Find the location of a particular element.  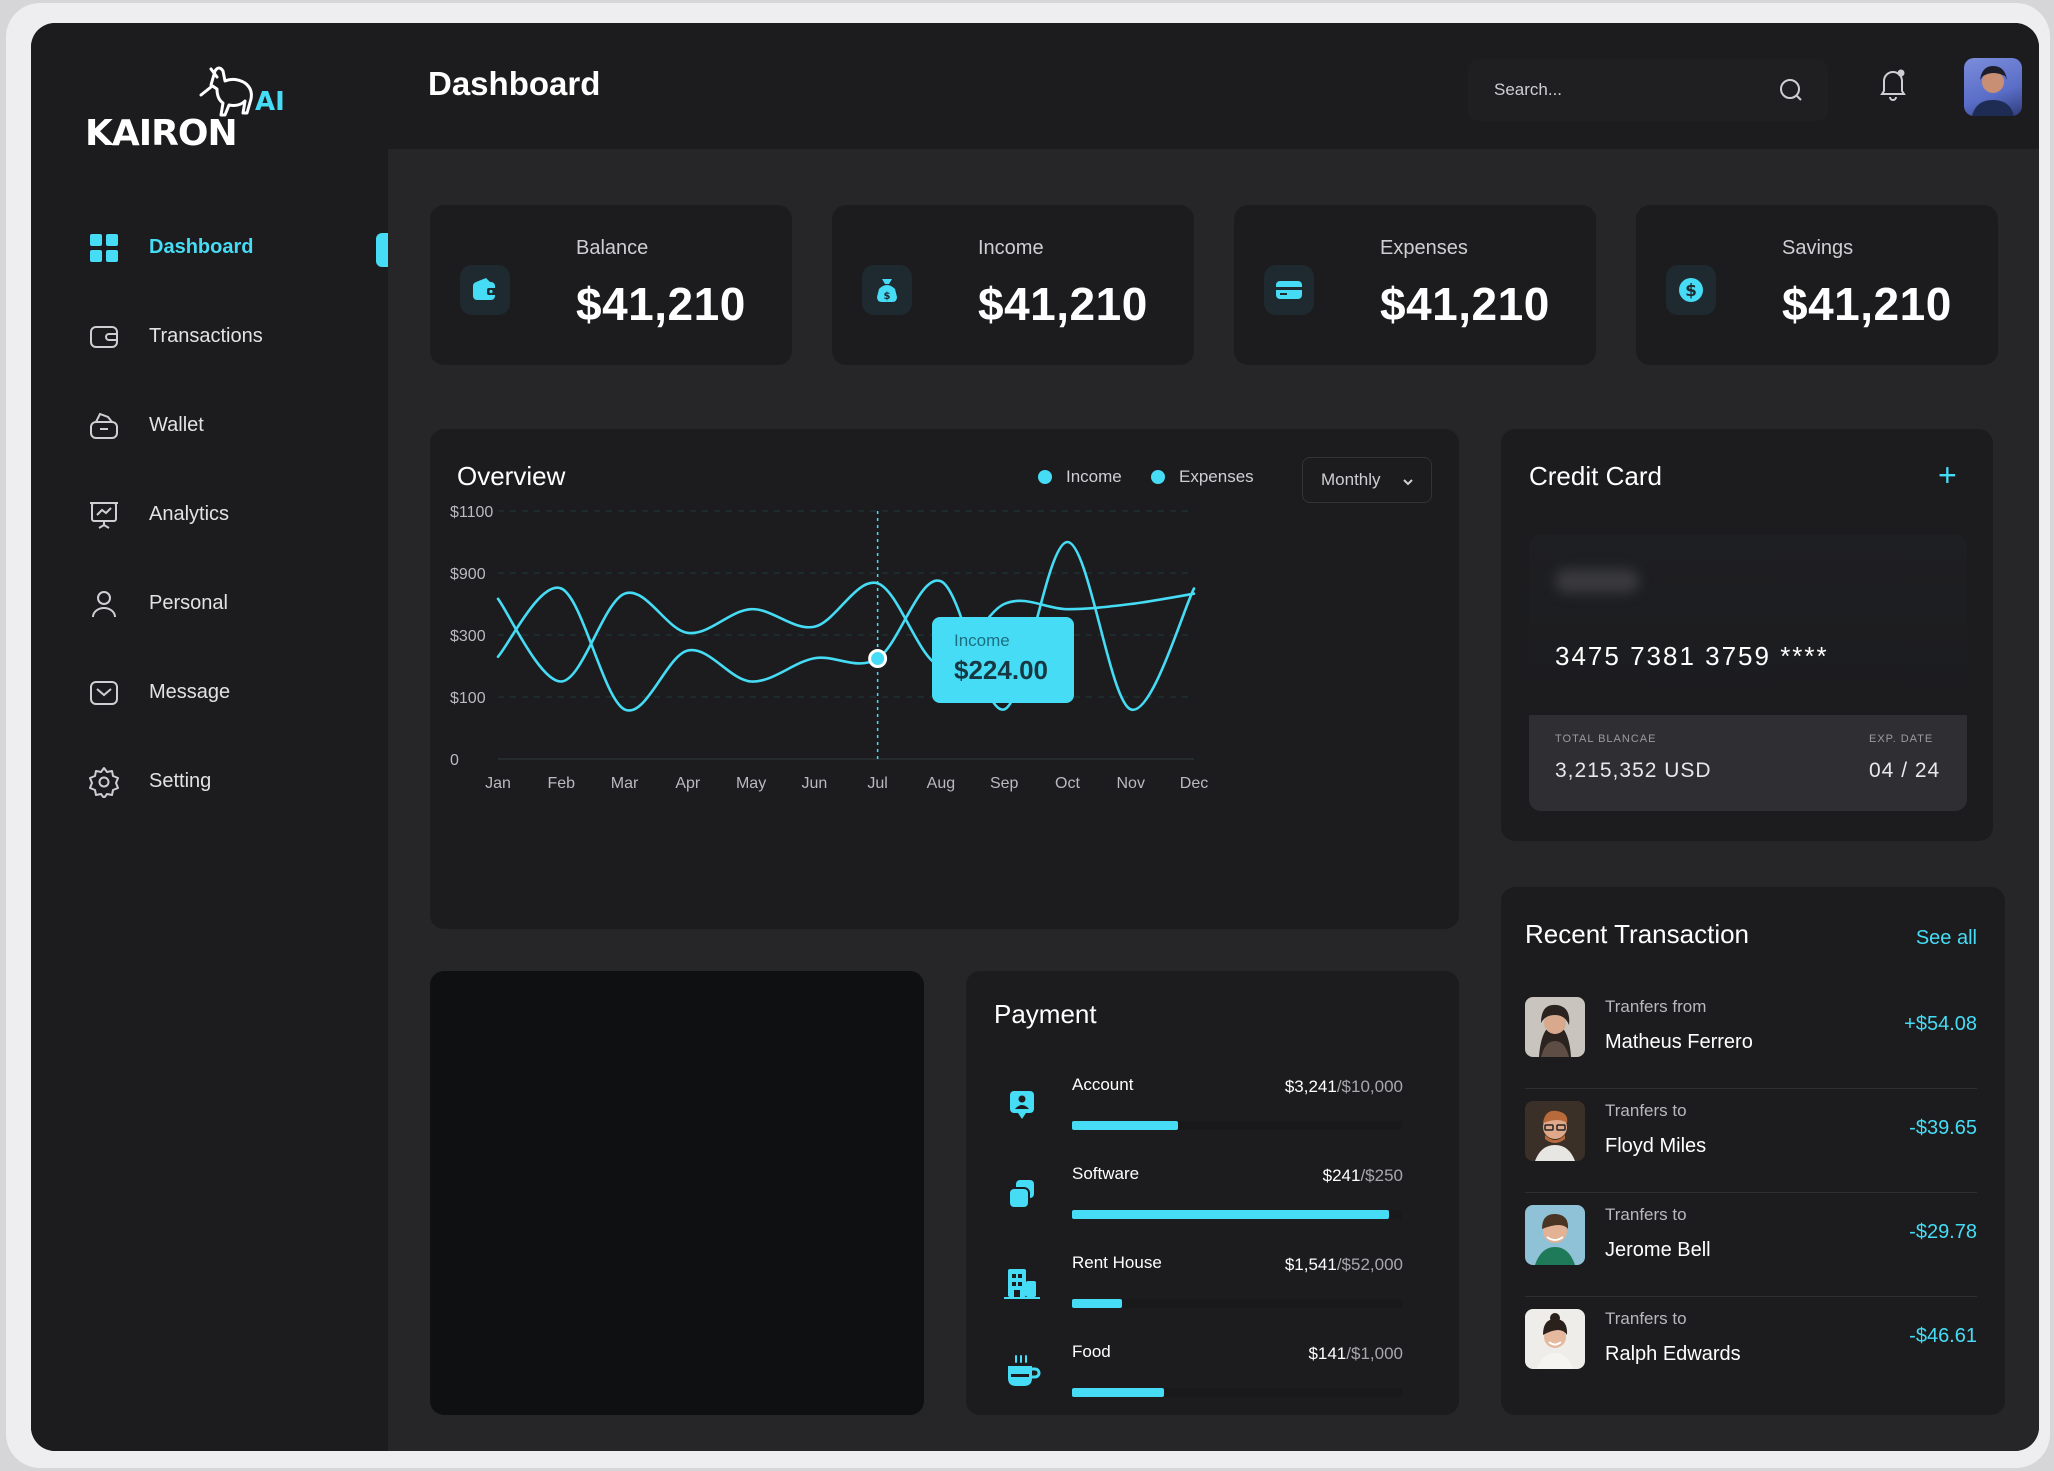

sidebar-item-wallet: Wallet is located at coordinates (209, 425).